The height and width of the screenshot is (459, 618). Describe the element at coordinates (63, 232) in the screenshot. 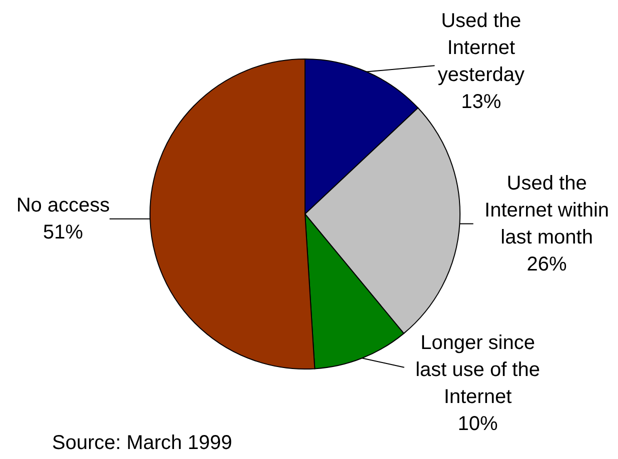

I see `data-label: 51%` at that location.